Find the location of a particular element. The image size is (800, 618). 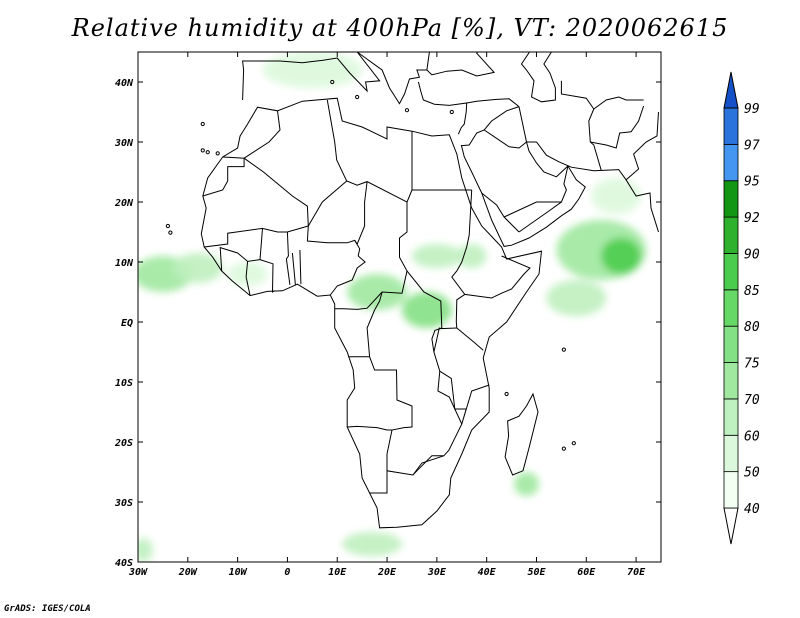

coast-arabia is located at coordinates (559, 194).